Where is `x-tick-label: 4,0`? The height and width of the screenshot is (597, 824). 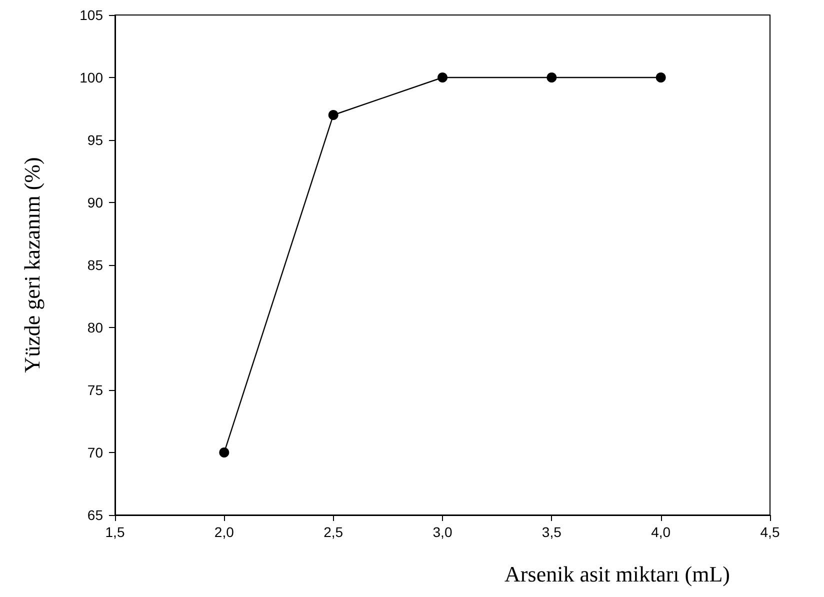 x-tick-label: 4,0 is located at coordinates (661, 532).